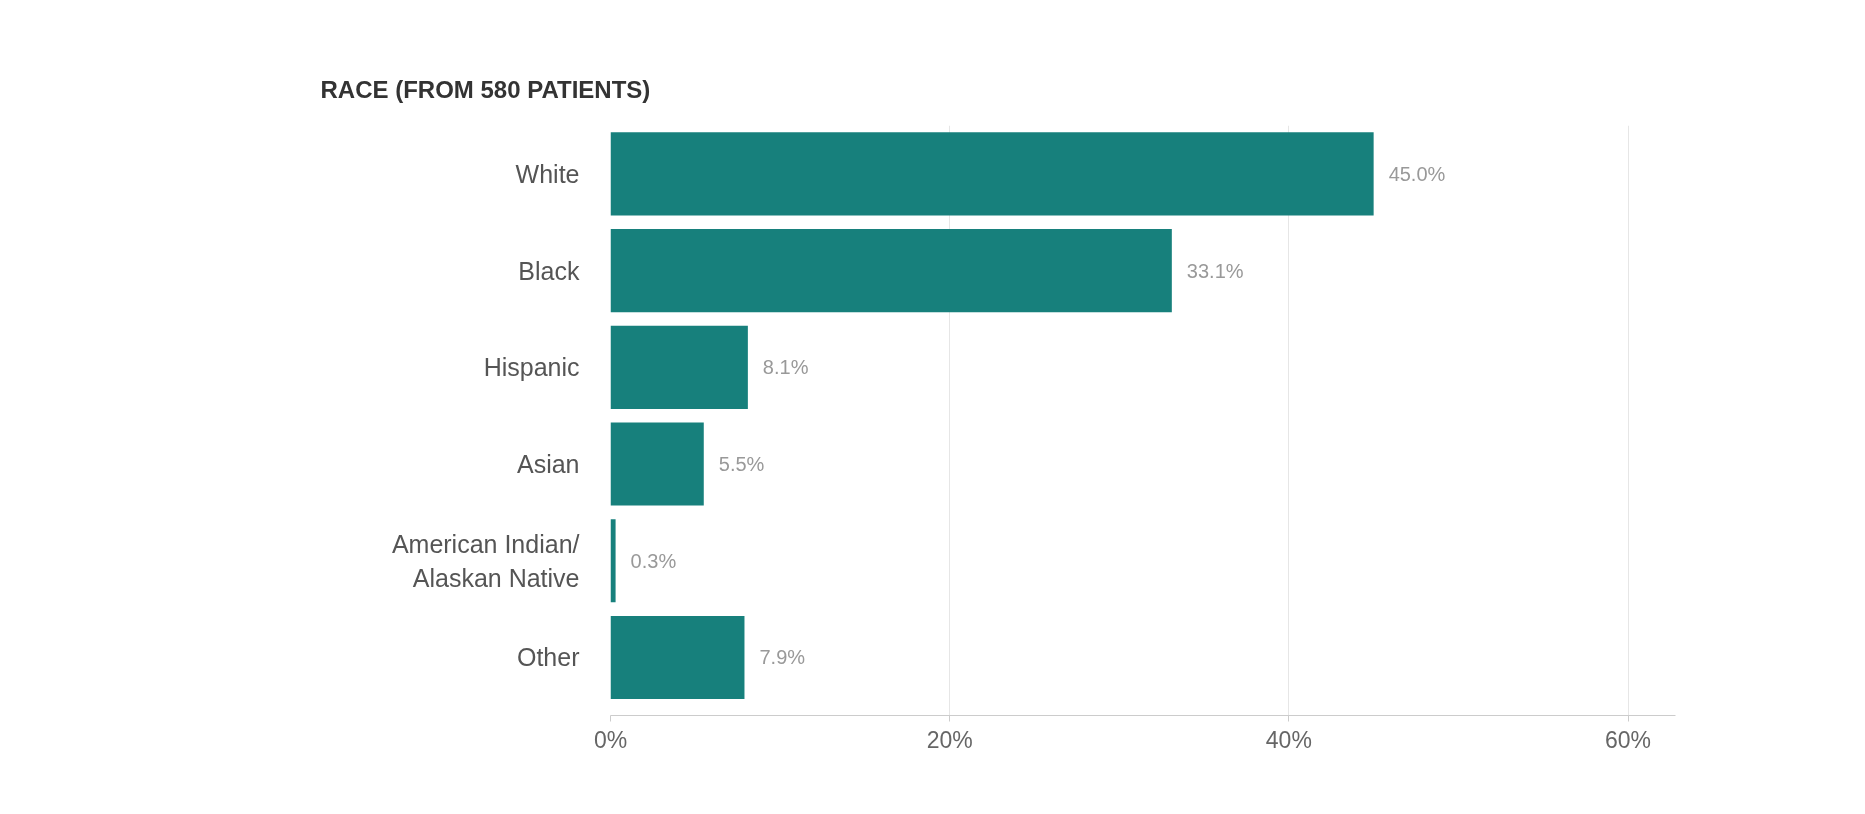 The image size is (1865, 814). What do you see at coordinates (549, 270) in the screenshot?
I see `y-tick-label: Black` at bounding box center [549, 270].